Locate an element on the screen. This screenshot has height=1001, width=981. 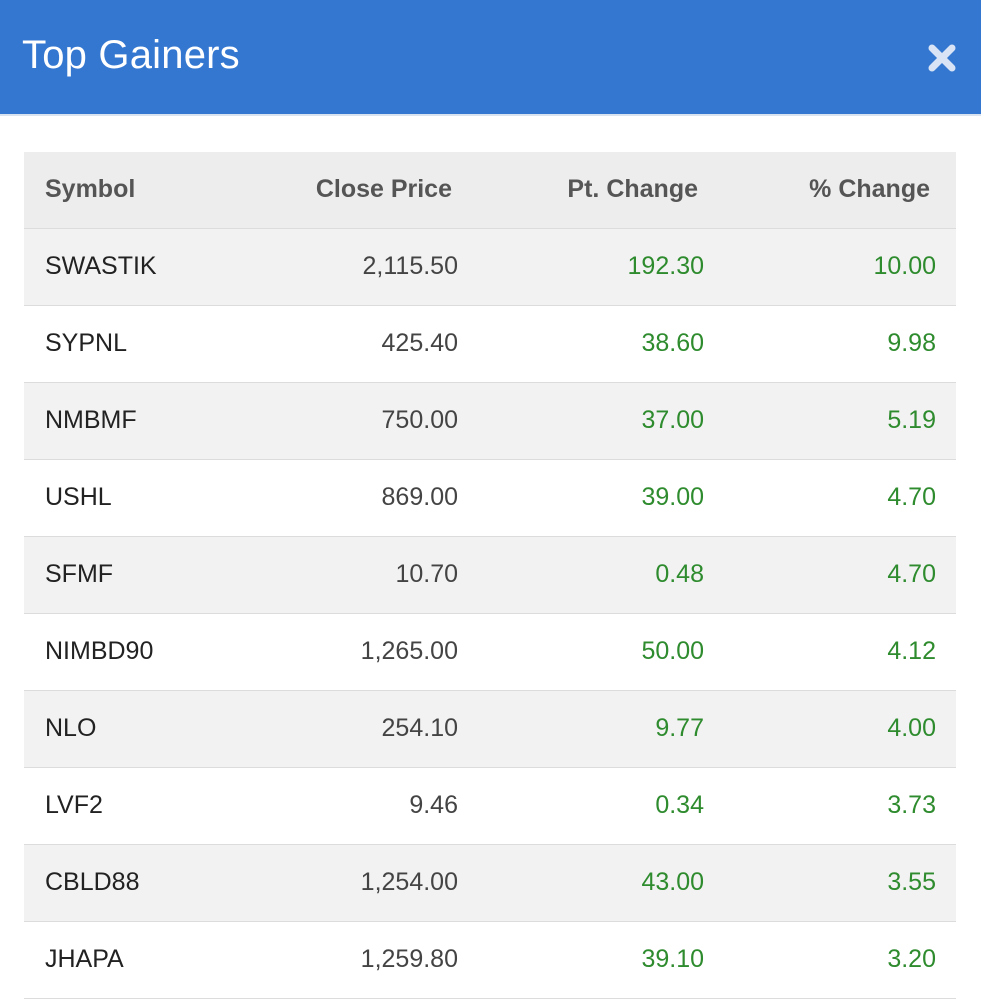
column-header-pct-change: % Change is located at coordinates (830, 190).